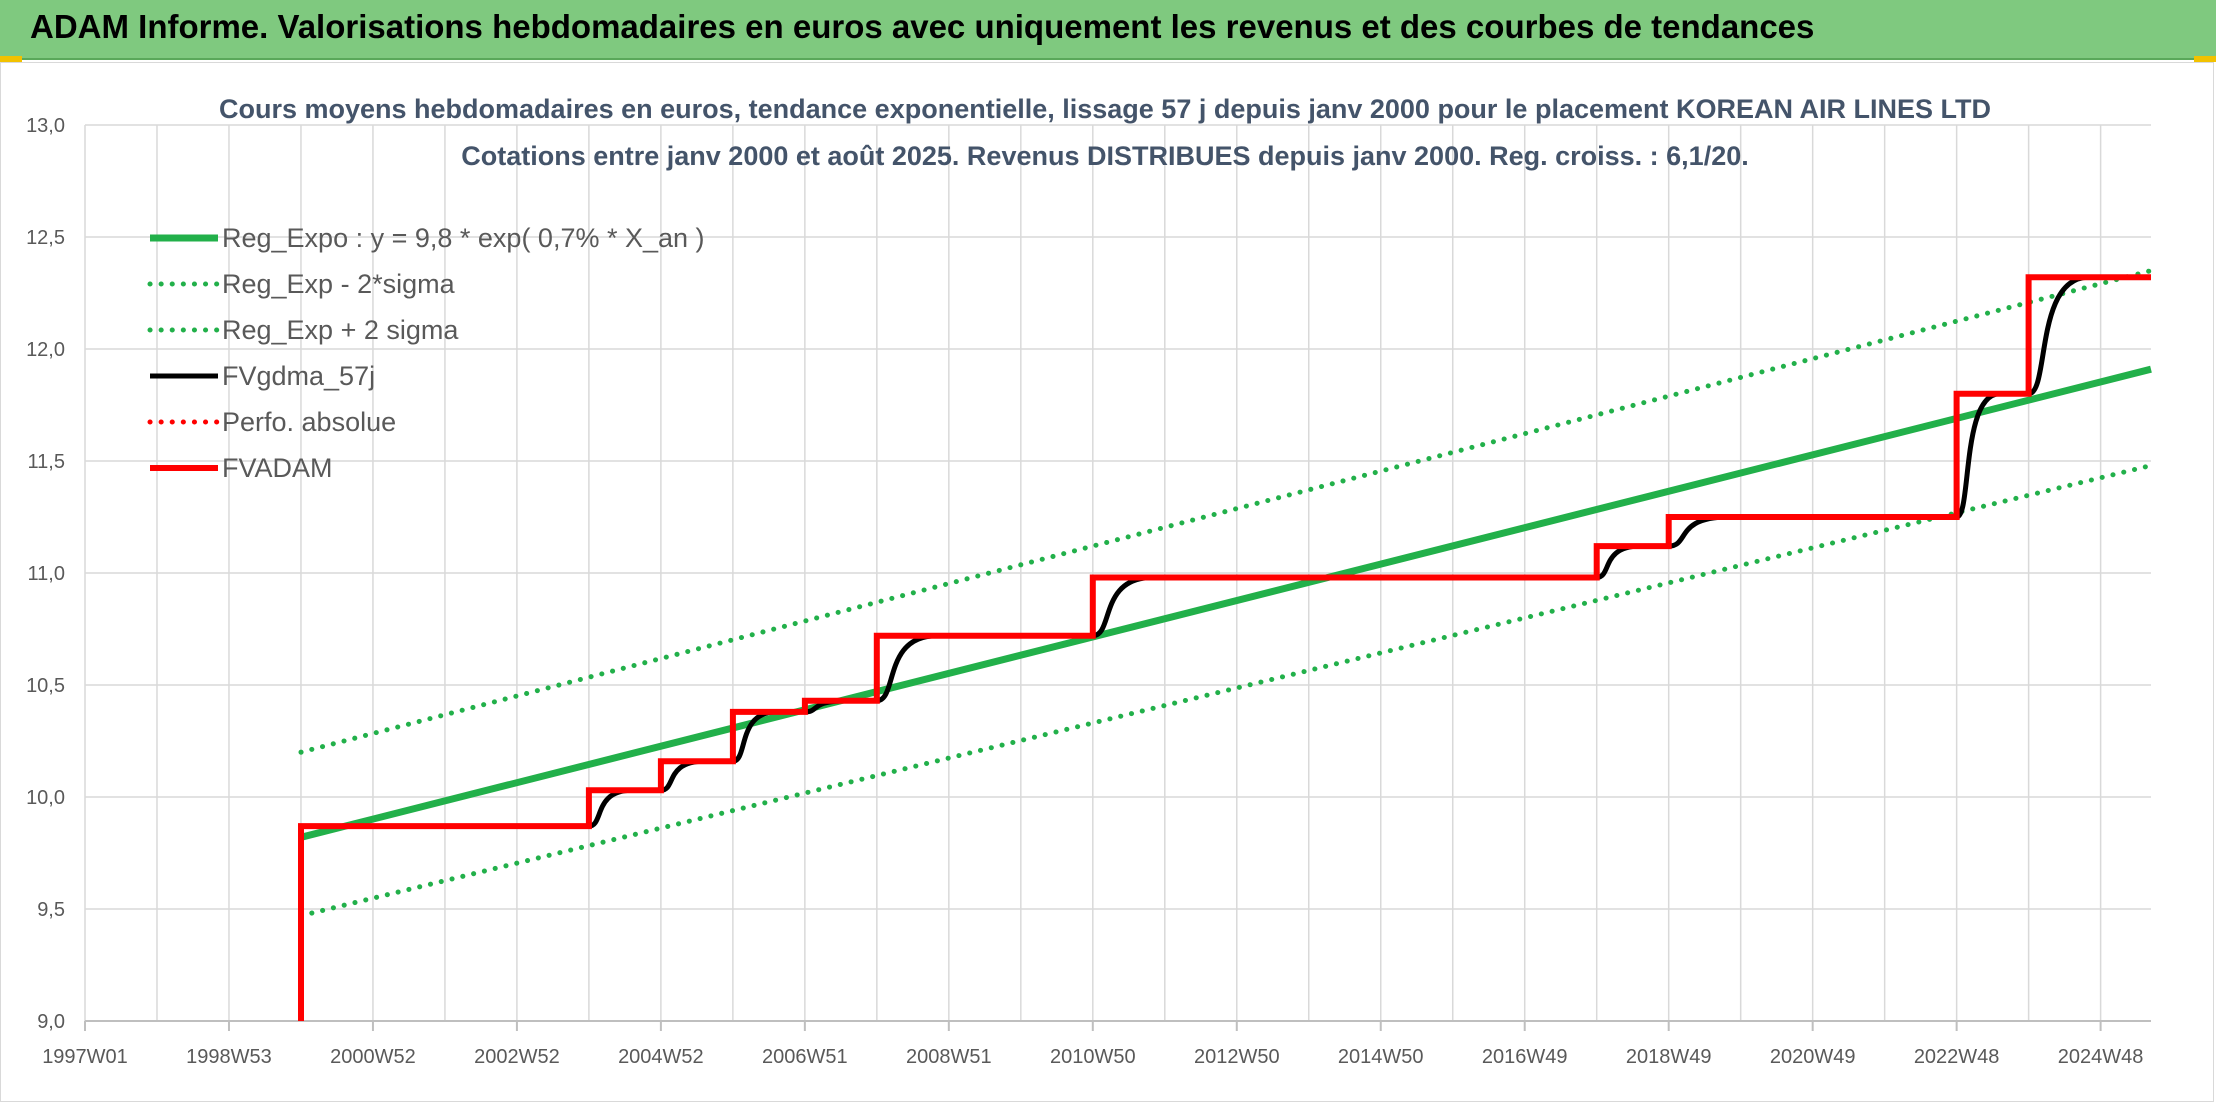 The width and height of the screenshot is (2216, 1106). Describe the element at coordinates (45, 126) in the screenshot. I see `y-tick-label: 13,0` at that location.